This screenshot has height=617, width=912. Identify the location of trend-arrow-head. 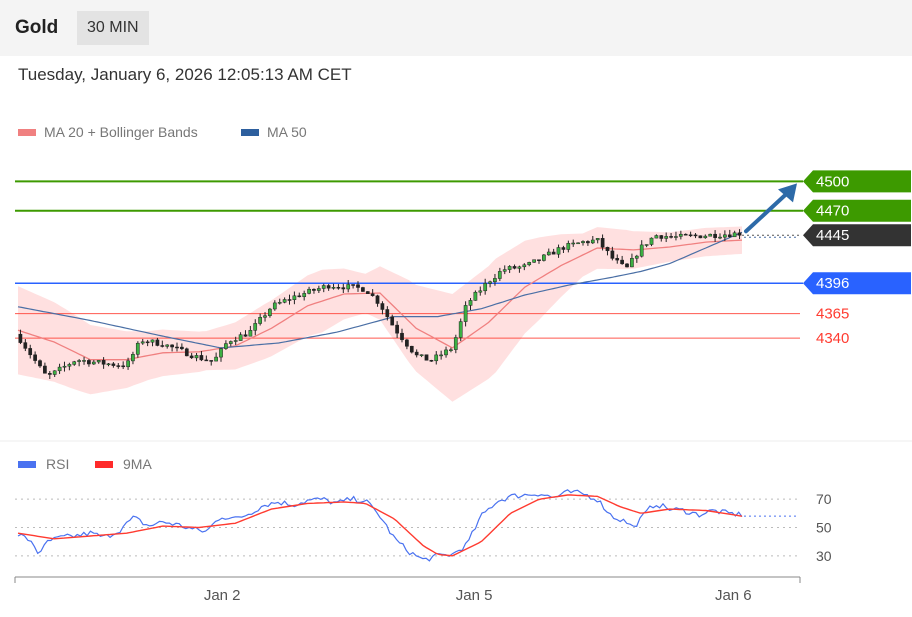
(787, 193).